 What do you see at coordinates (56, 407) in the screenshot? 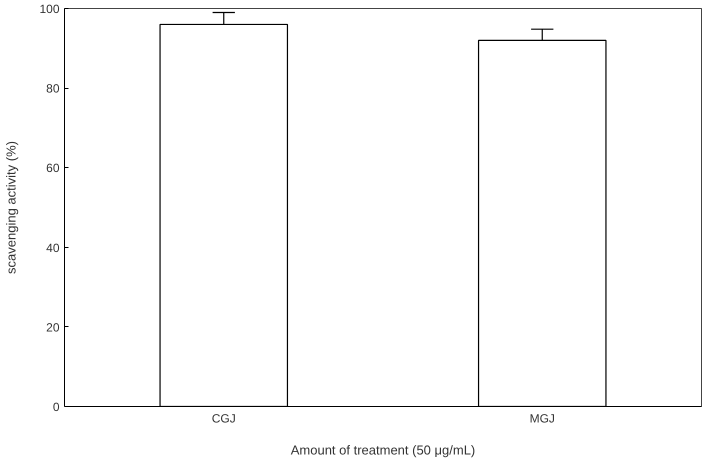
I see `y-tick-label: 0` at bounding box center [56, 407].